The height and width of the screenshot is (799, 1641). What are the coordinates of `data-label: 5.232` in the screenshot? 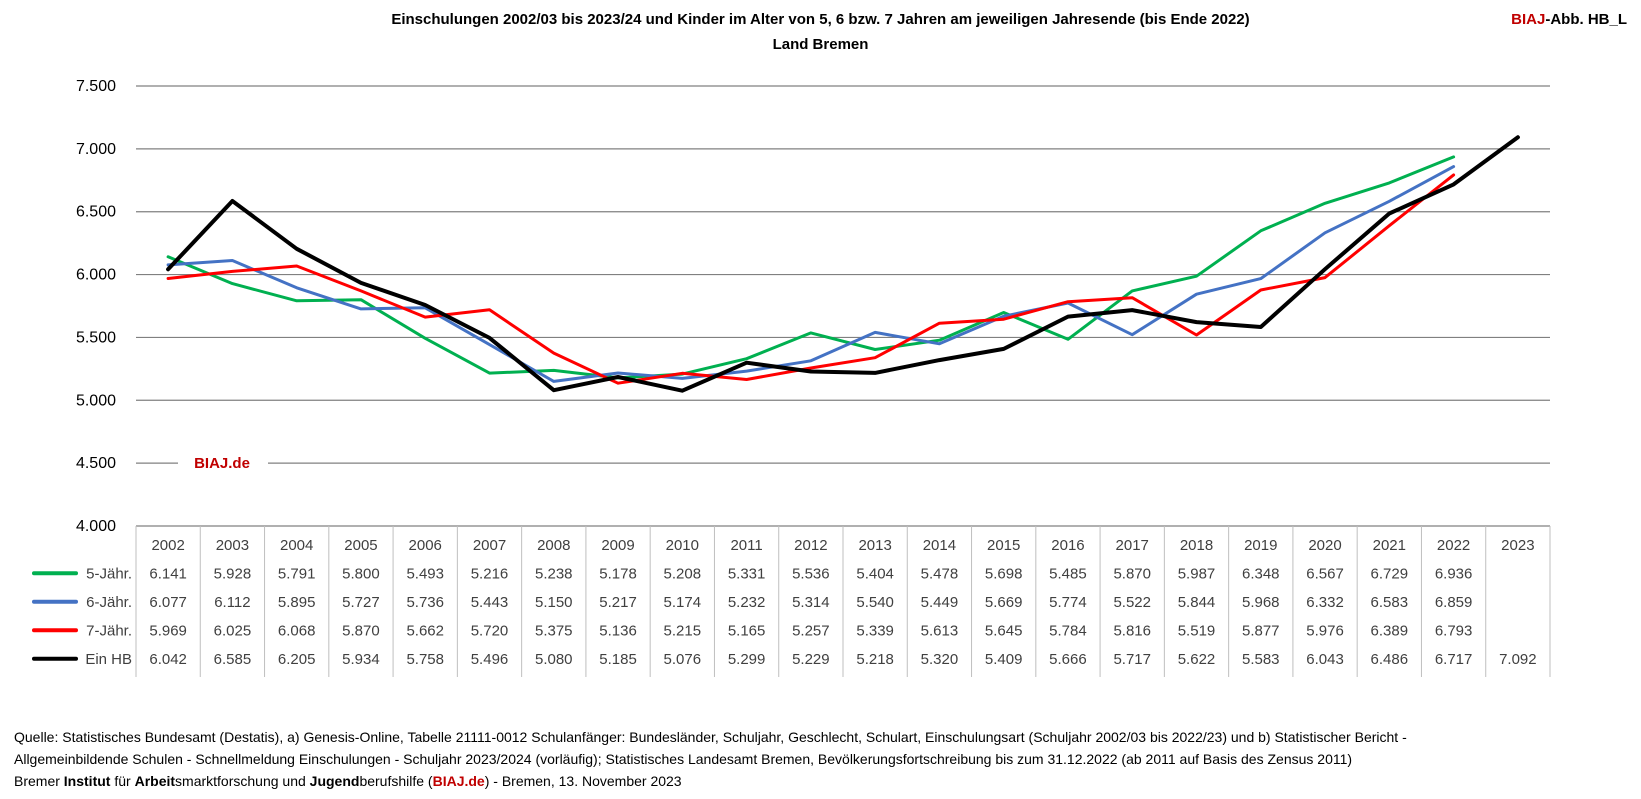 It's located at (747, 602).